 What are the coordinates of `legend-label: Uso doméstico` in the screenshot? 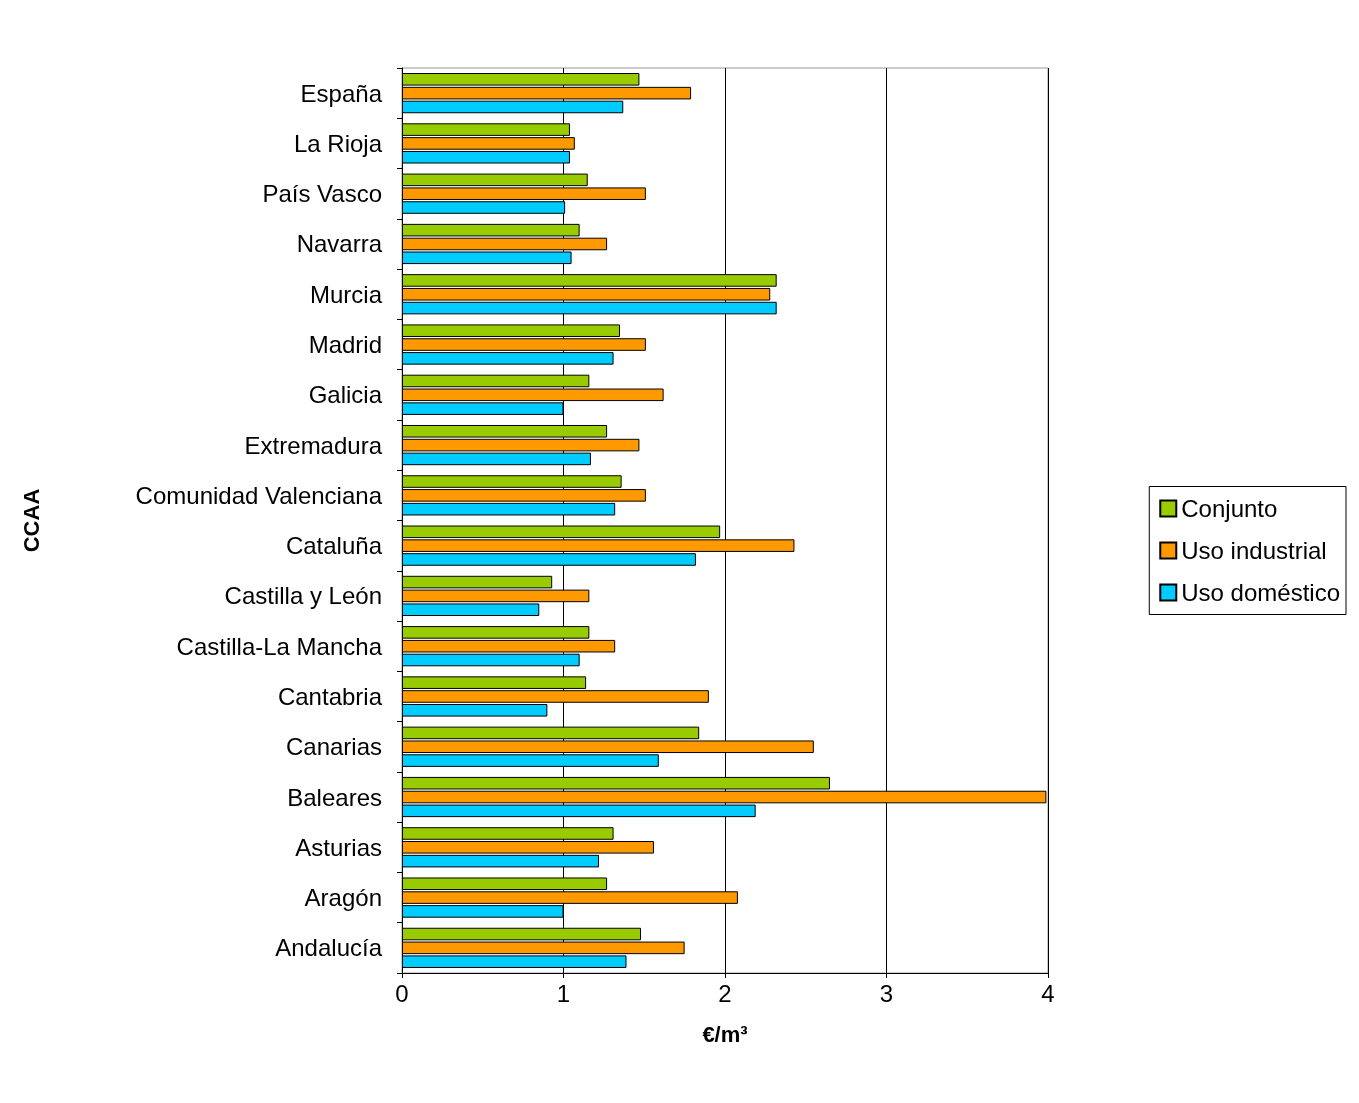 It's located at (1260, 592).